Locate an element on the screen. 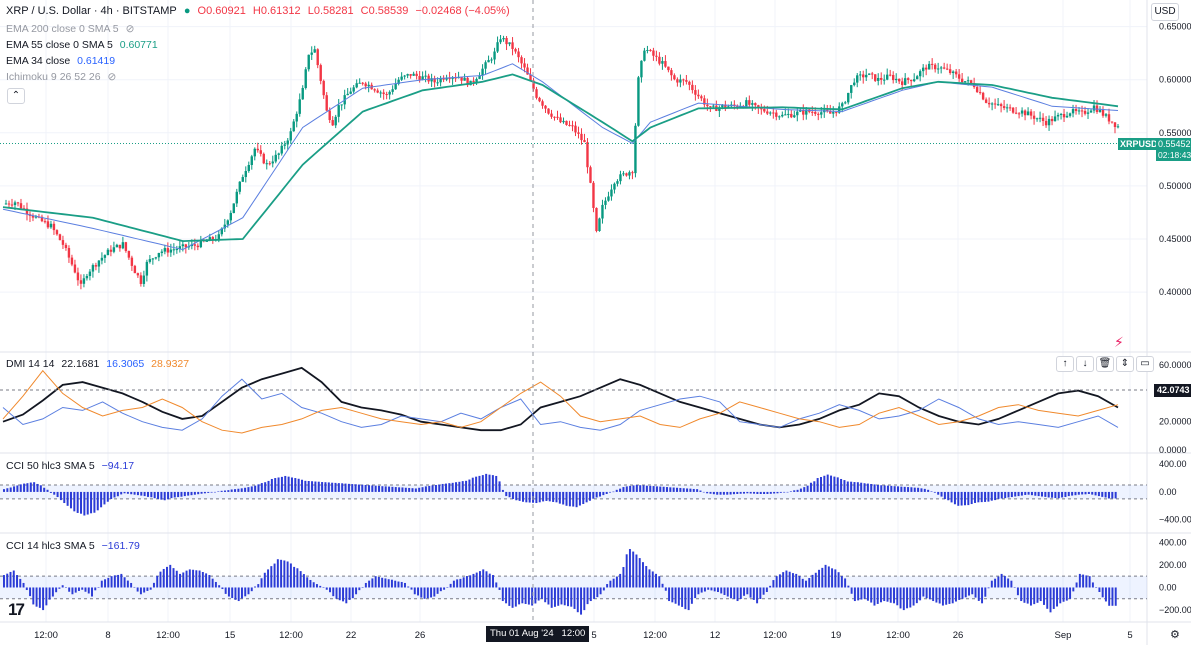  collapse-pane-icon: ⇕ is located at coordinates (1125, 364).